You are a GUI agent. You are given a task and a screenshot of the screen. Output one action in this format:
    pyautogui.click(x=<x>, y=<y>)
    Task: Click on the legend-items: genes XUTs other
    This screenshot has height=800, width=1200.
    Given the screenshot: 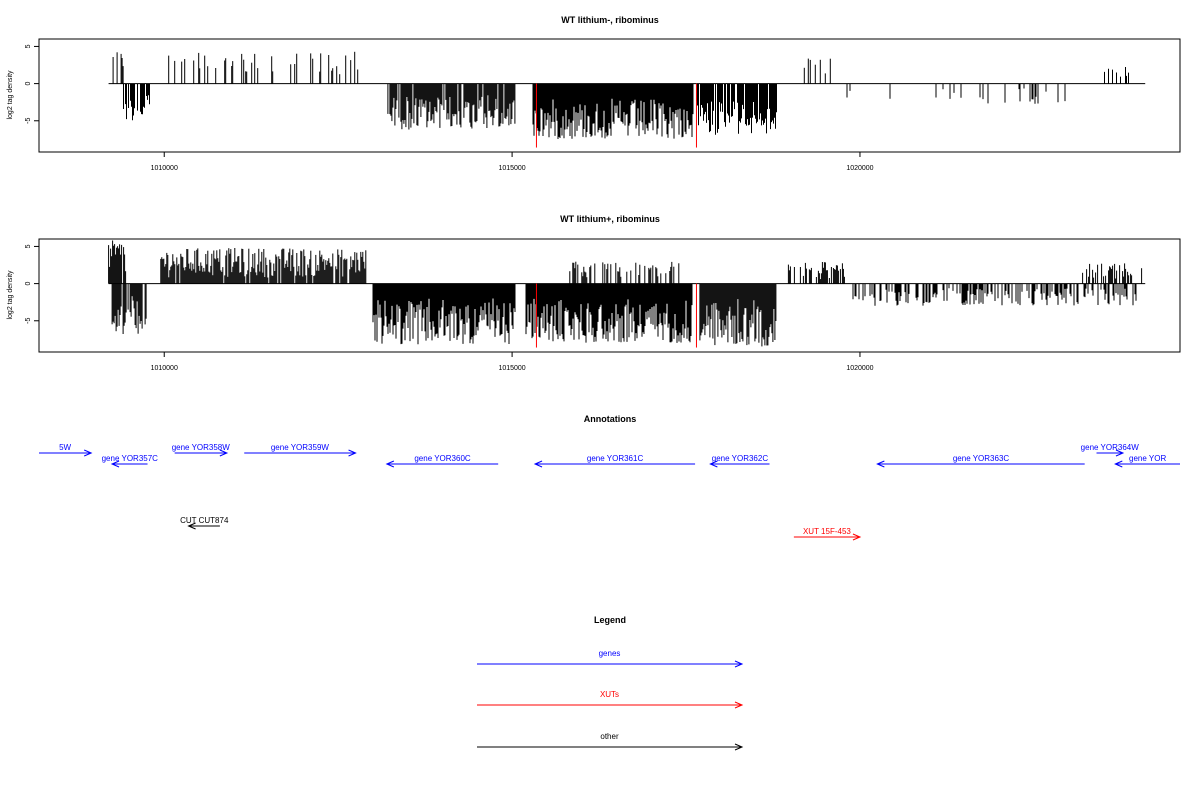 What is the action you would take?
    pyautogui.click(x=610, y=700)
    